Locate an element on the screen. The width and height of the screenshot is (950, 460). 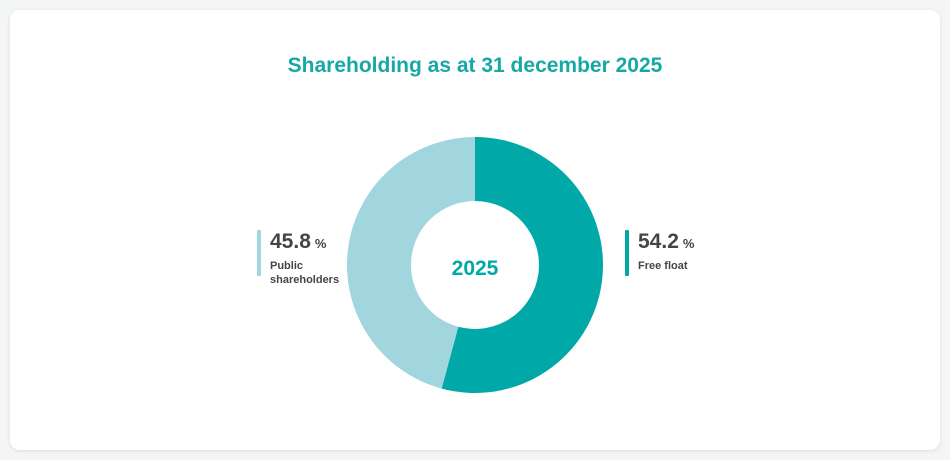
donut-slice-free-float is located at coordinates (522, 265).